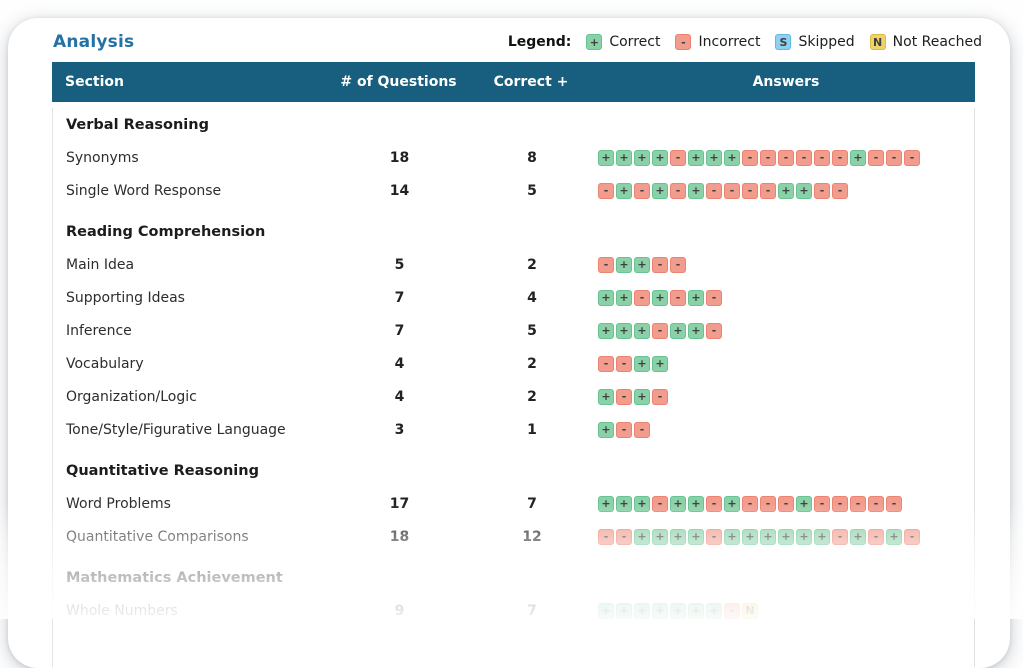 This screenshot has height=668, width=1023. I want to click on table-row: Synonyms 18 8 + + + + - + + + - - - - - - + - - -, so click(513, 157).